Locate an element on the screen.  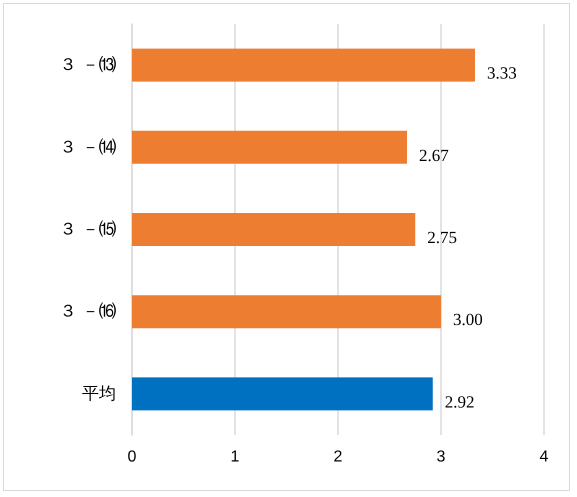
x-tick-label: 4 is located at coordinates (544, 457).